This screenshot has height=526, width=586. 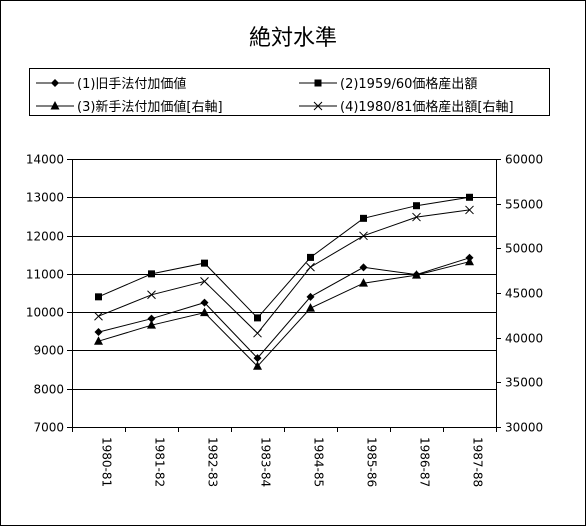 What do you see at coordinates (524, 428) in the screenshot?
I see `right-tick-label-0: 30000` at bounding box center [524, 428].